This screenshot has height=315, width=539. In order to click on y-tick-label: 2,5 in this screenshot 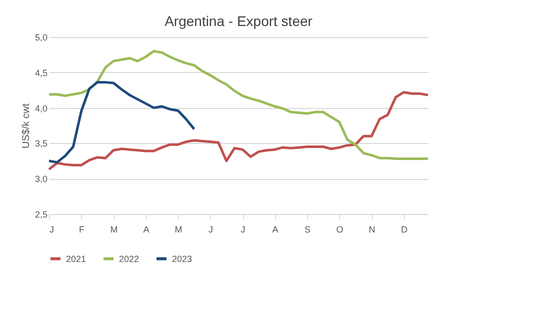, I will do `click(41, 215)`.